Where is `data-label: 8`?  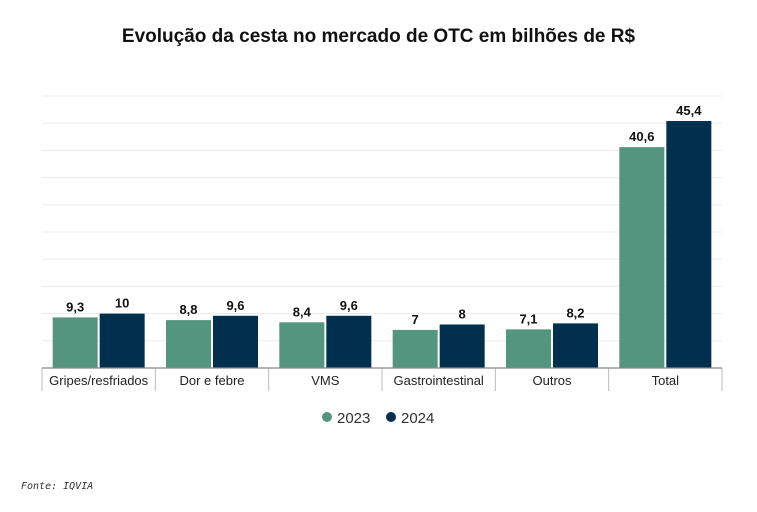 data-label: 8 is located at coordinates (462, 313).